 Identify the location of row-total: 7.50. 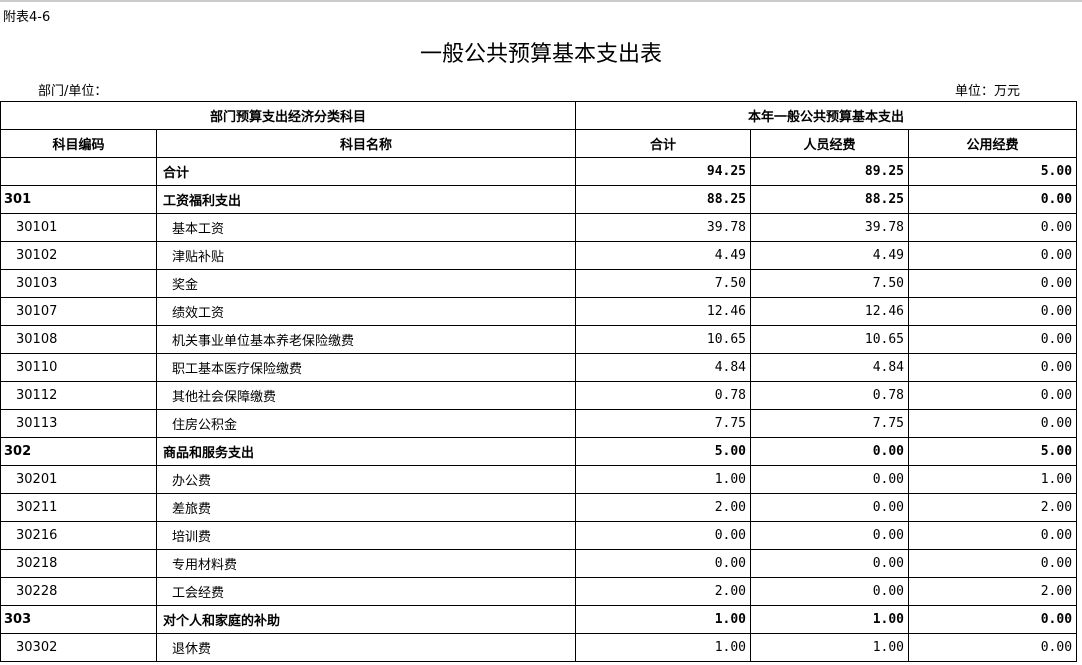
(663, 283).